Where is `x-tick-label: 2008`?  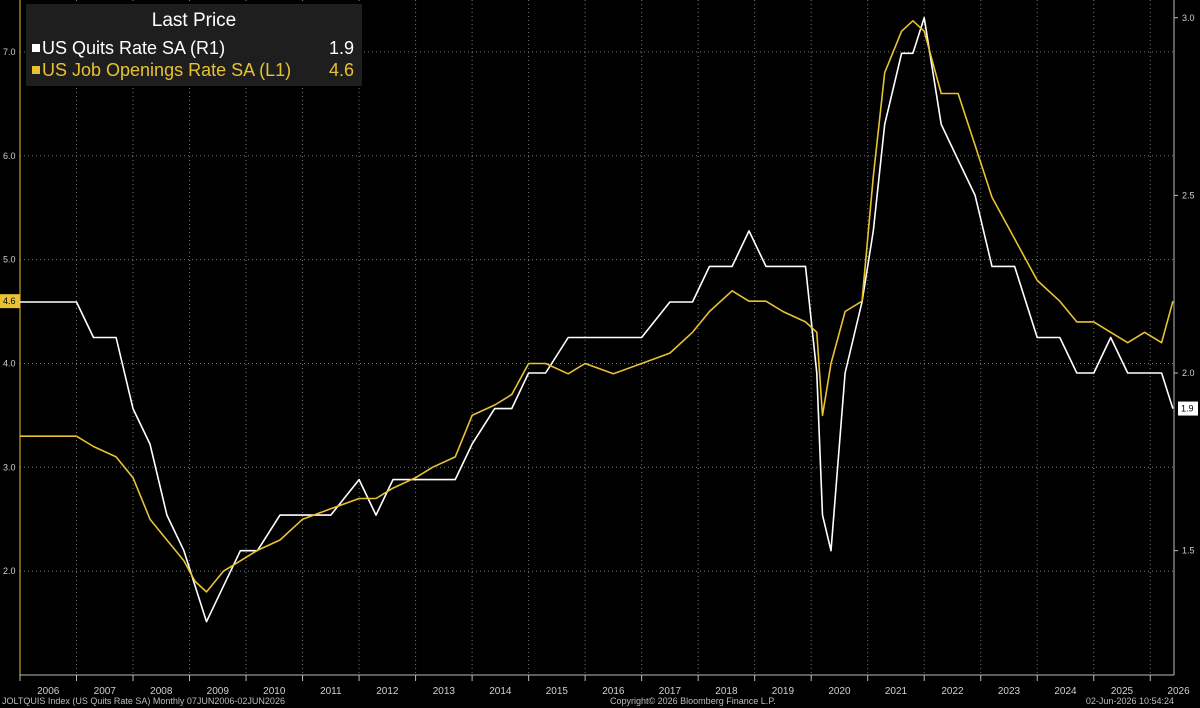 x-tick-label: 2008 is located at coordinates (161, 691).